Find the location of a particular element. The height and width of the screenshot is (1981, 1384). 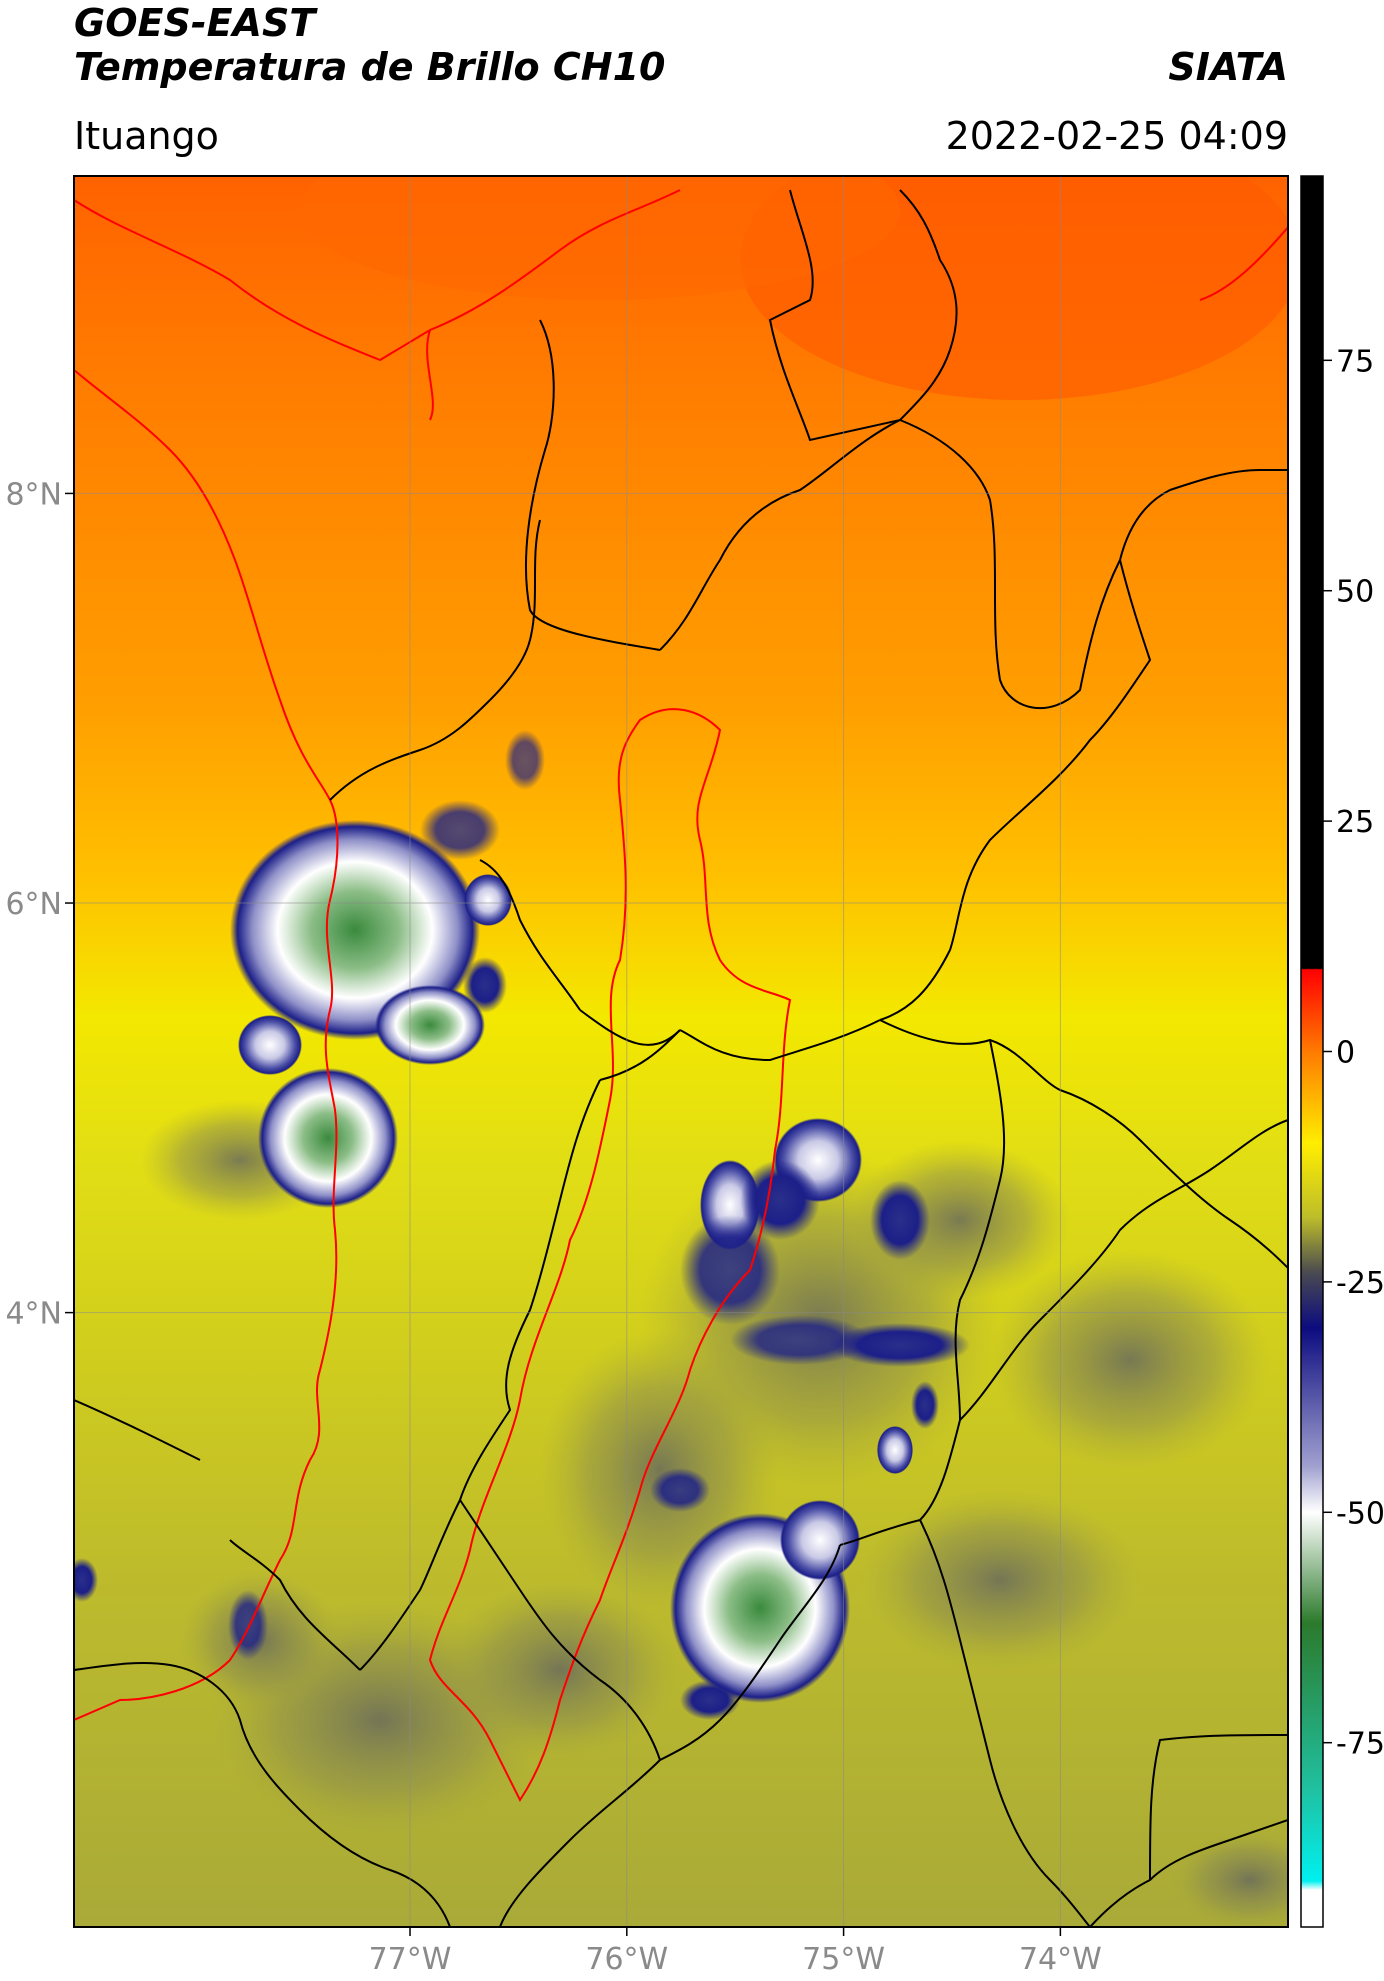

lon-tick-label: 77°W is located at coordinates (410, 1959).